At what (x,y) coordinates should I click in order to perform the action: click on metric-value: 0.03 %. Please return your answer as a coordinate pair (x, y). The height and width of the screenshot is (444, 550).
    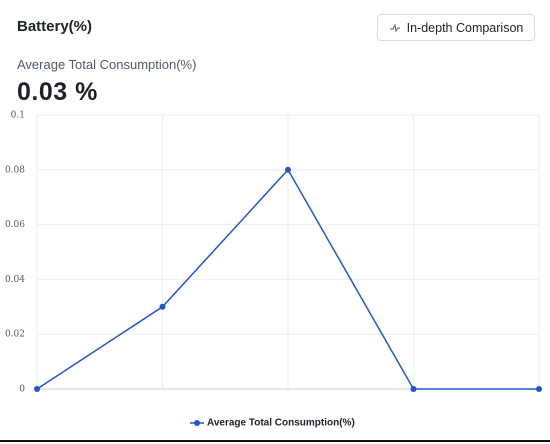
    Looking at the image, I should click on (57, 92).